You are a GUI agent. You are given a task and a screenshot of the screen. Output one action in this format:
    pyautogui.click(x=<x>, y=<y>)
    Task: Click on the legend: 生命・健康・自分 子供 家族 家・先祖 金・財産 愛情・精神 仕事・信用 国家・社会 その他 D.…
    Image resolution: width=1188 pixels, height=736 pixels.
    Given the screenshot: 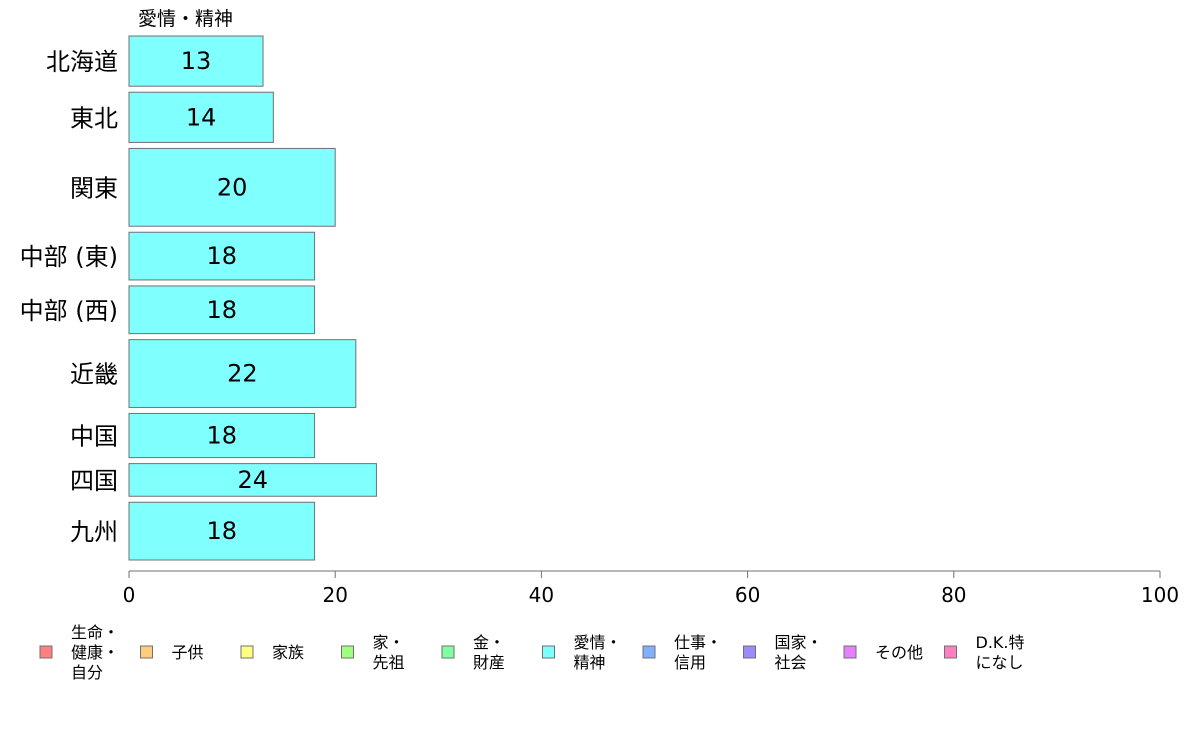 What is the action you would take?
    pyautogui.click(x=532, y=652)
    